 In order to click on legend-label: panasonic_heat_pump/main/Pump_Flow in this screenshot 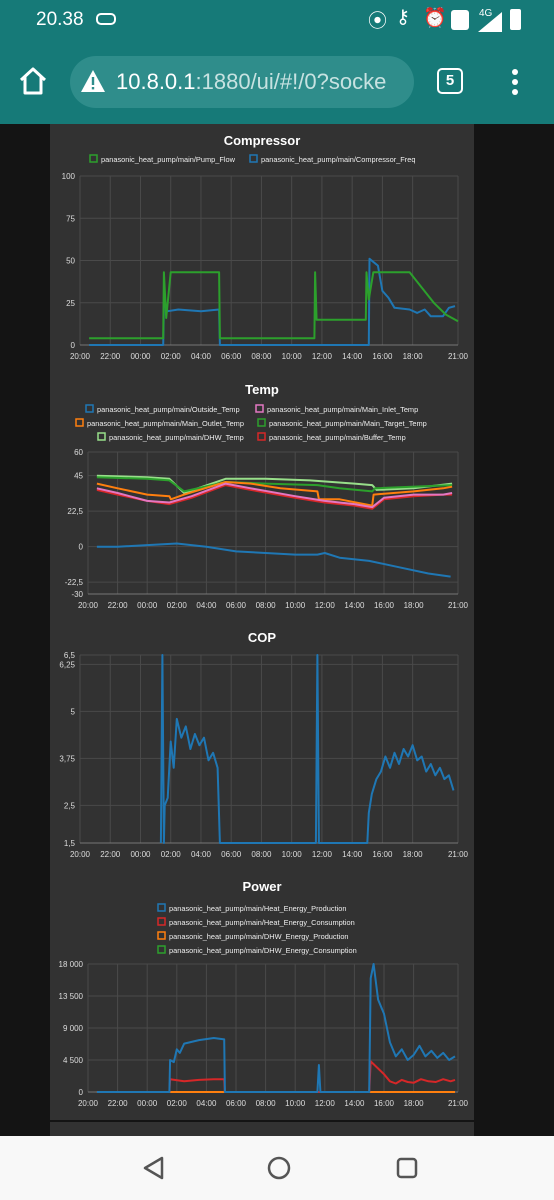, I will do `click(168, 159)`.